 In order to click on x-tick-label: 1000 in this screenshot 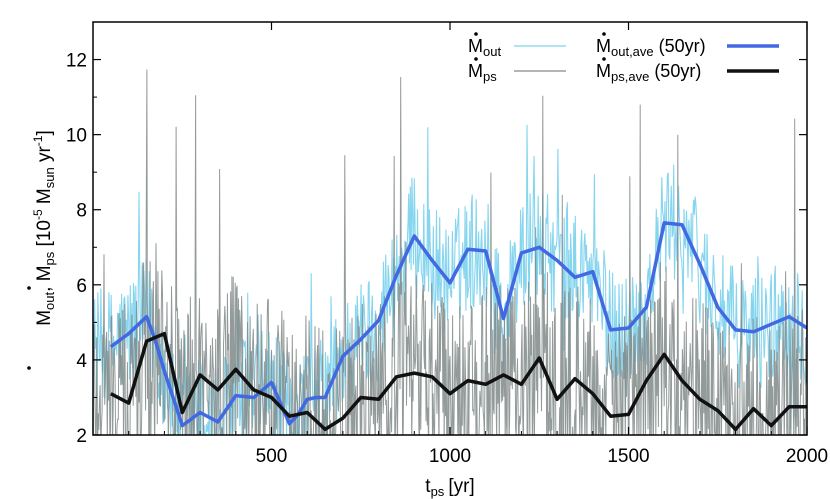, I will do `click(450, 456)`.